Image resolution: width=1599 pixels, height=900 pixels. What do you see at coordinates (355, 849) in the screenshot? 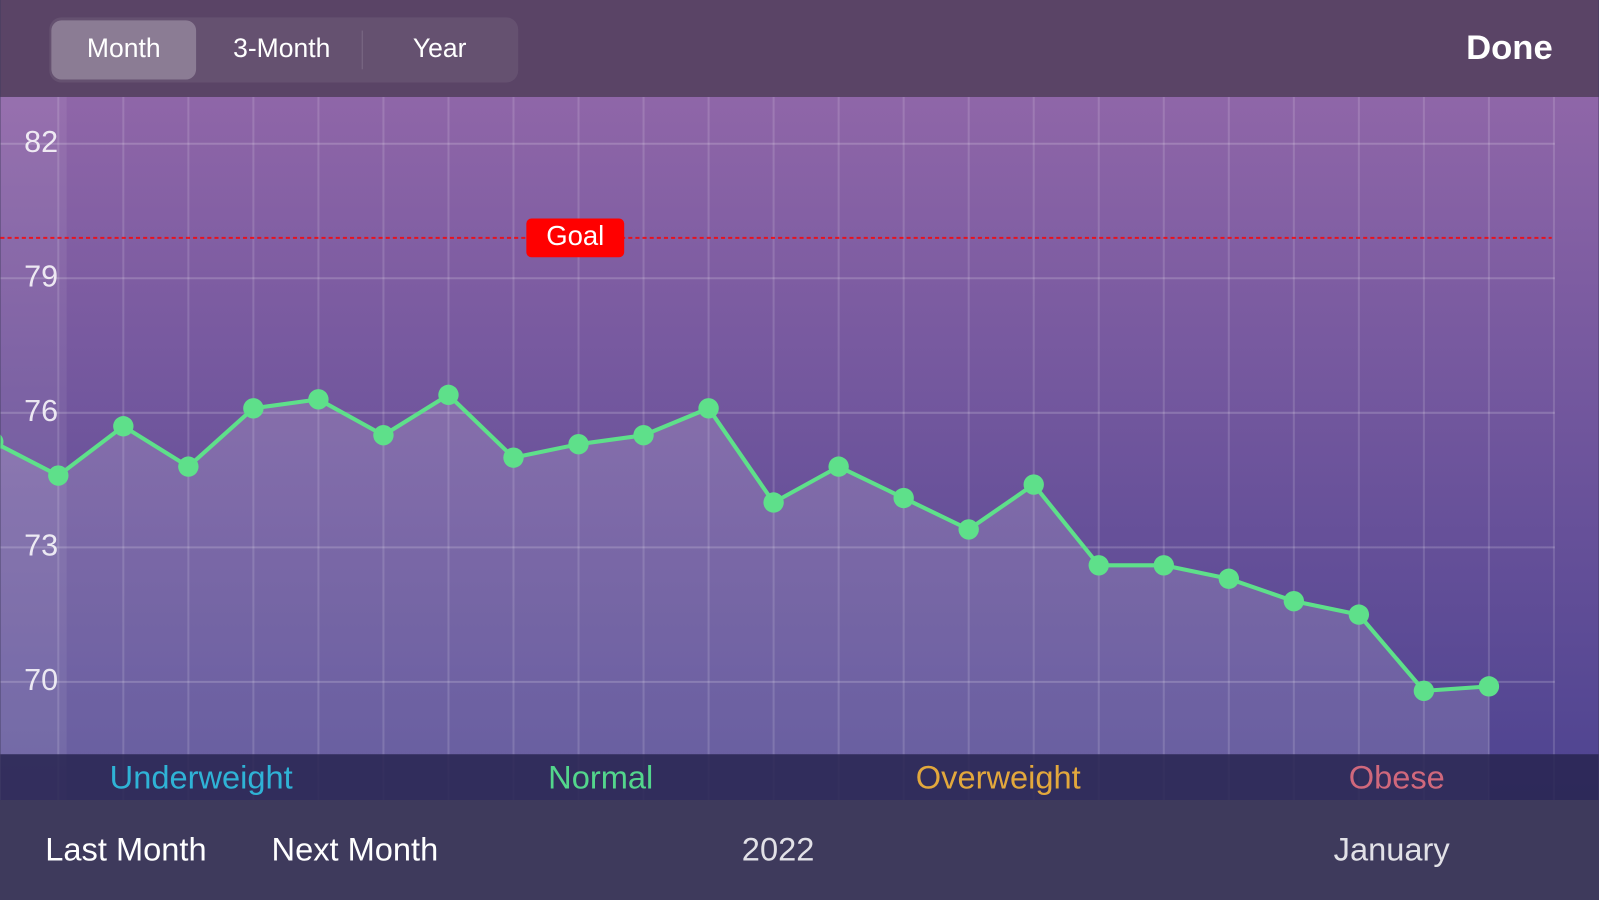
I see `next-month-button: Next Month` at bounding box center [355, 849].